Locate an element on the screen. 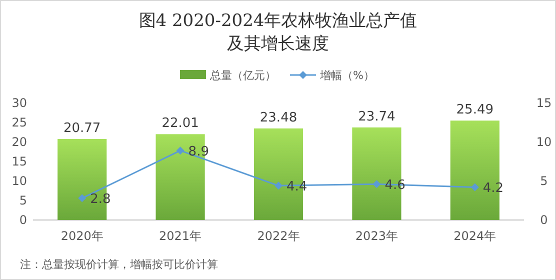  y-tick-label: 25 is located at coordinates (19, 123).